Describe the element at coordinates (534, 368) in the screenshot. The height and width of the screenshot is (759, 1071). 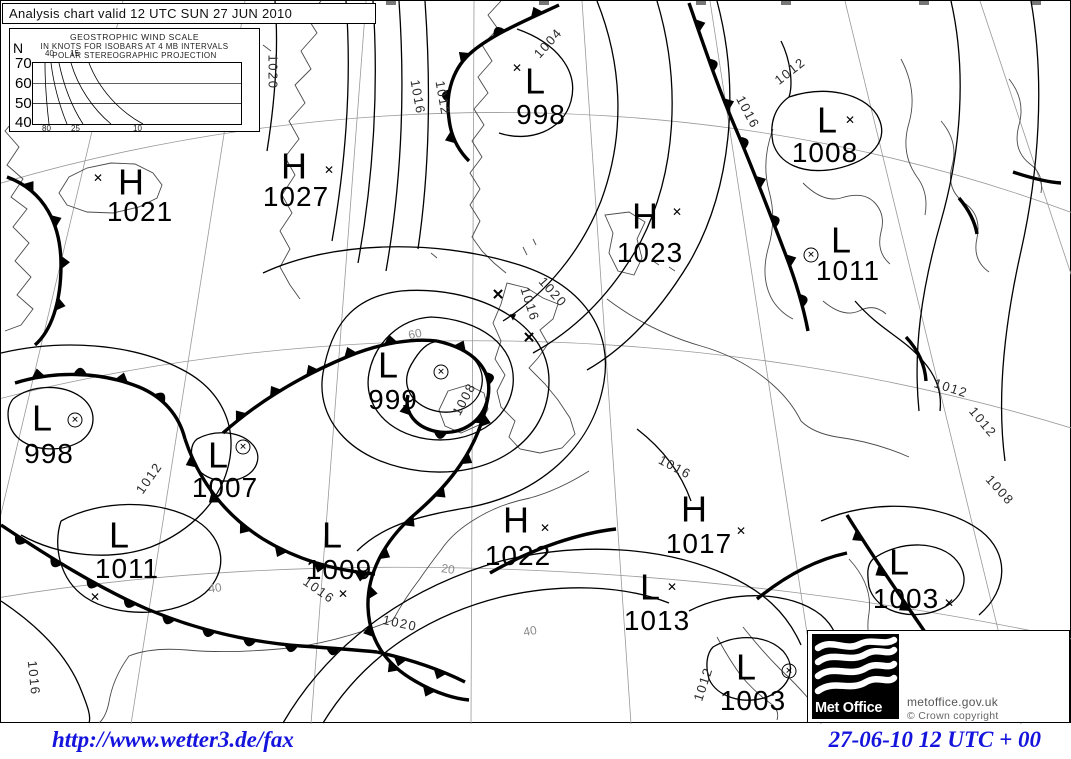
I see `coast-britain` at that location.